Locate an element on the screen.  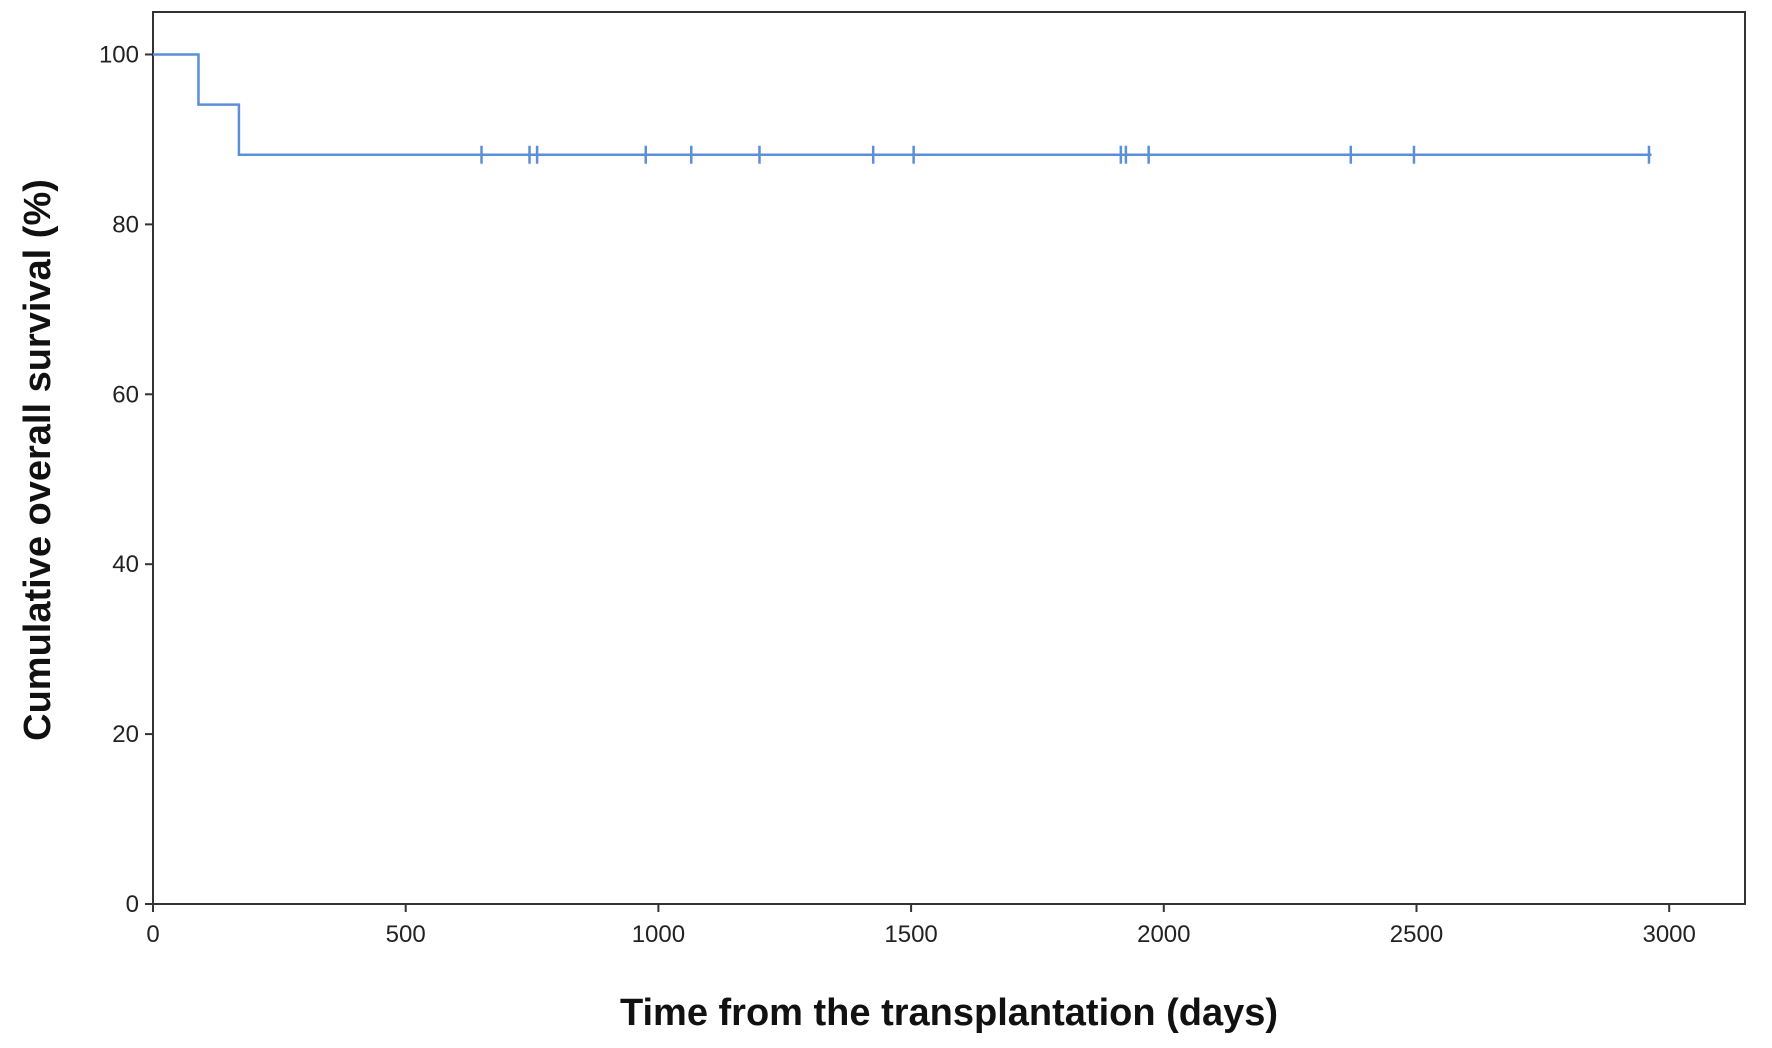
y-tick-label: 100 is located at coordinates (119, 54).